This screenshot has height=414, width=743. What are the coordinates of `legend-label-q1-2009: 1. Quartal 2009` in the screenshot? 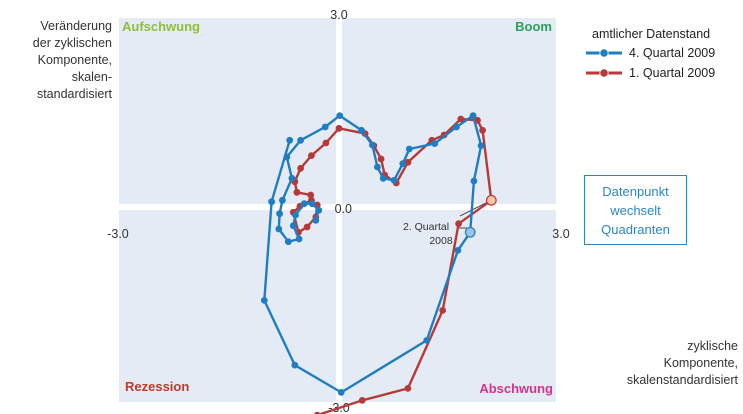 It's located at (672, 73).